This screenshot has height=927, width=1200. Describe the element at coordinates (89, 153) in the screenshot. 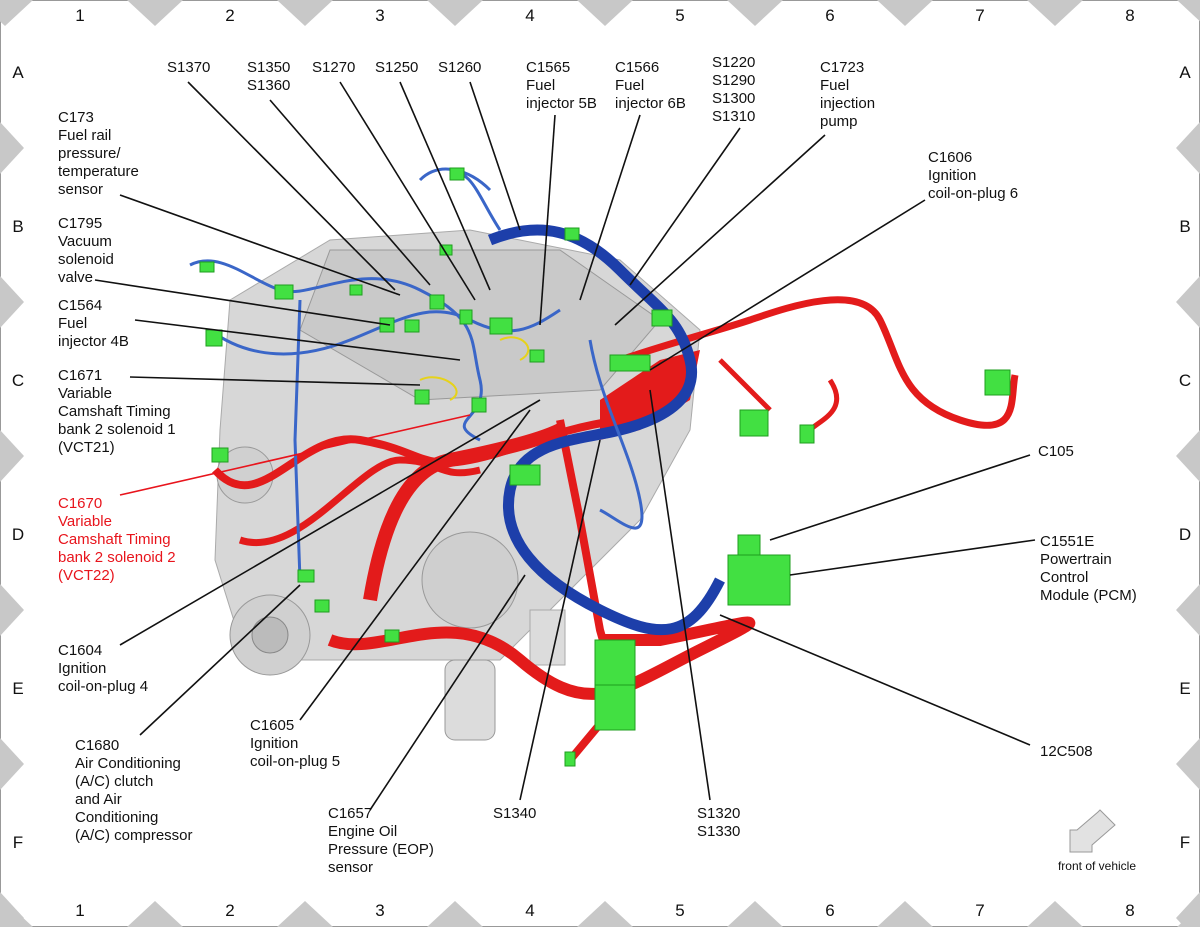

I see `callout-text: pressure/` at that location.